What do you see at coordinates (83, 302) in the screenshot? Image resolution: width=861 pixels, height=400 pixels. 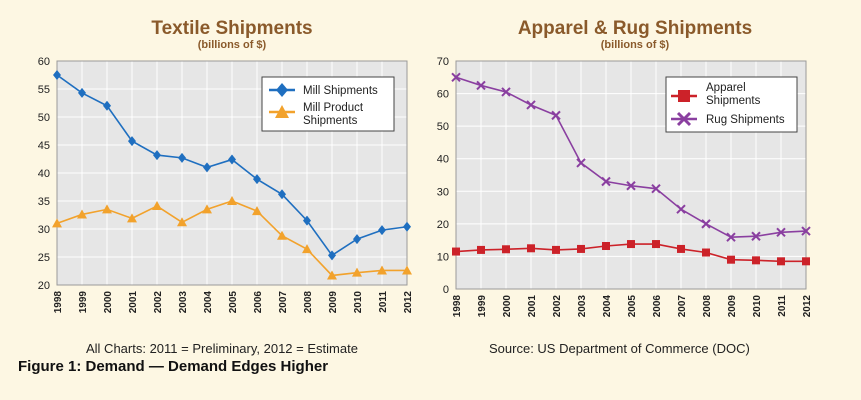 I see `textile-x-tick-label: 1999` at bounding box center [83, 302].